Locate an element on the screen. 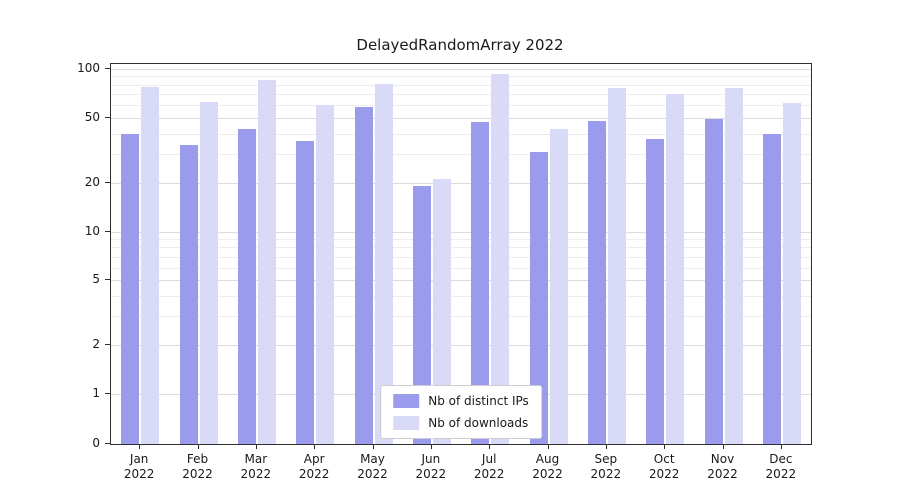 This screenshot has width=900, height=500. x-tick-label: Mar 2022 is located at coordinates (256, 466).